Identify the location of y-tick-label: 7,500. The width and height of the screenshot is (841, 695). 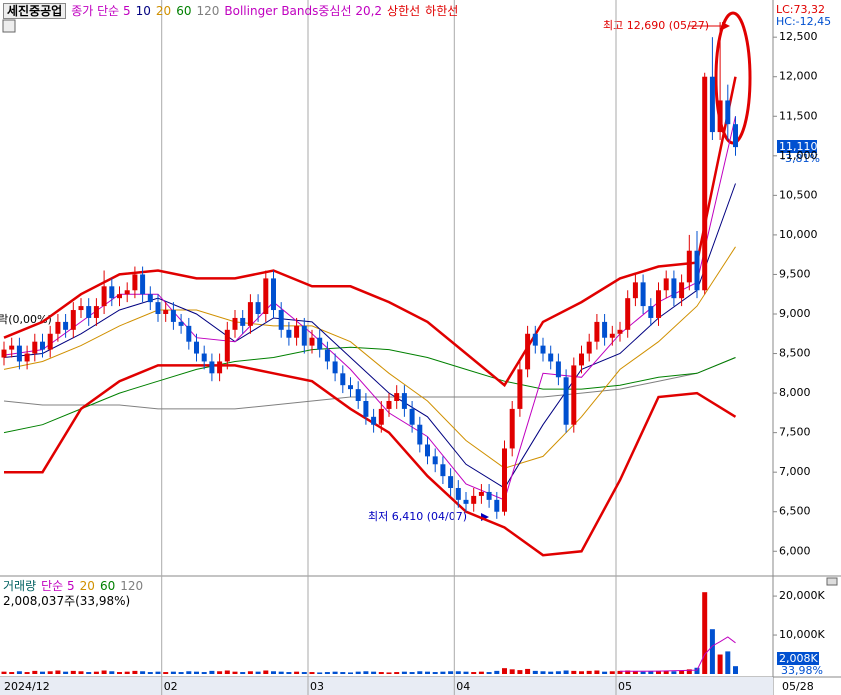
(795, 432).